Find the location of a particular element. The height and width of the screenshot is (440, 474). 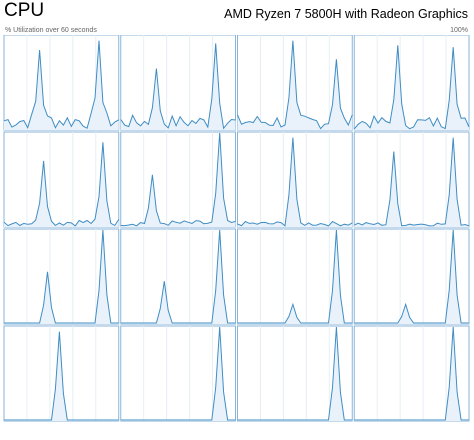

max-percent-label: 100% is located at coordinates (459, 30).